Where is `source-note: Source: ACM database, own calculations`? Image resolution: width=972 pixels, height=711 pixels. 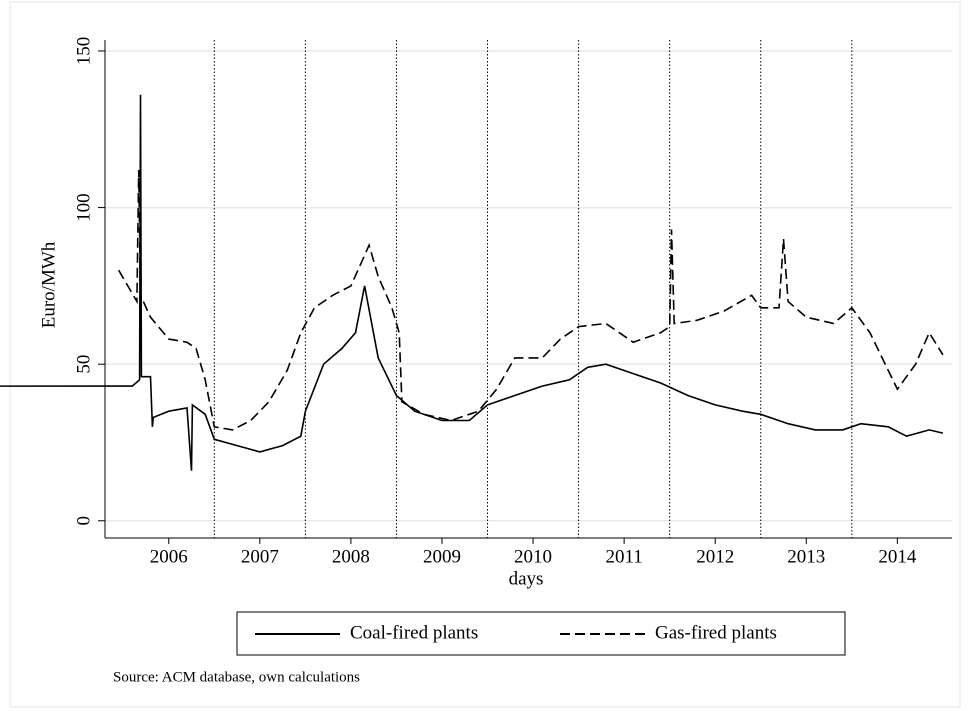 source-note: Source: ACM database, own calculations is located at coordinates (236, 677).